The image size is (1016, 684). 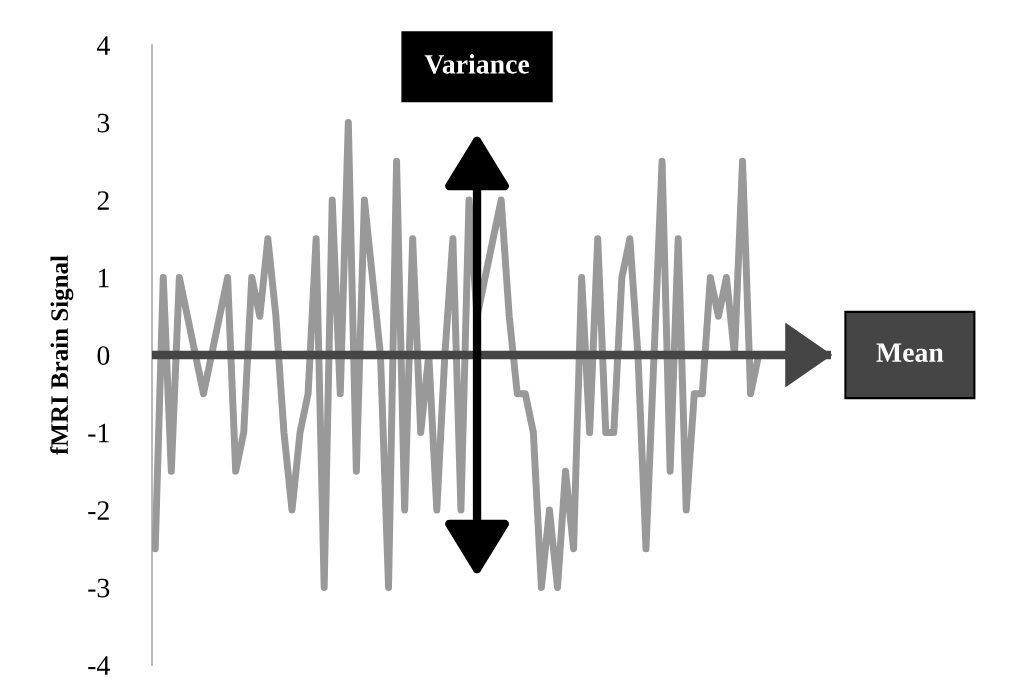 I want to click on annotation: Variance, so click(x=477, y=64).